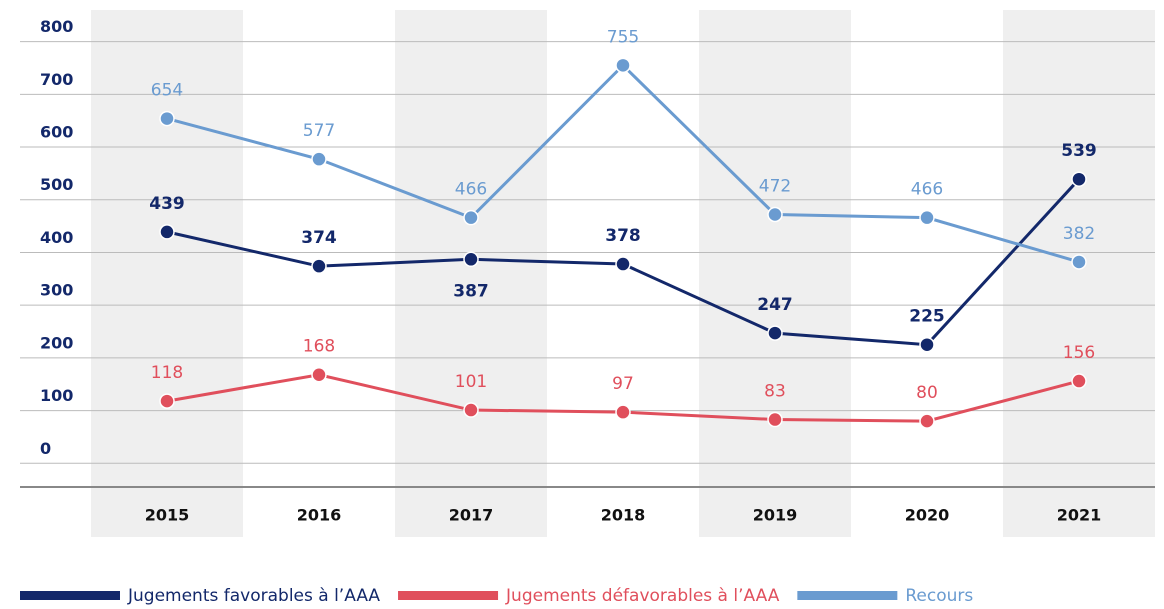 This screenshot has width=1164, height=609. What do you see at coordinates (927, 317) in the screenshot?
I see `data-label: 225` at bounding box center [927, 317].